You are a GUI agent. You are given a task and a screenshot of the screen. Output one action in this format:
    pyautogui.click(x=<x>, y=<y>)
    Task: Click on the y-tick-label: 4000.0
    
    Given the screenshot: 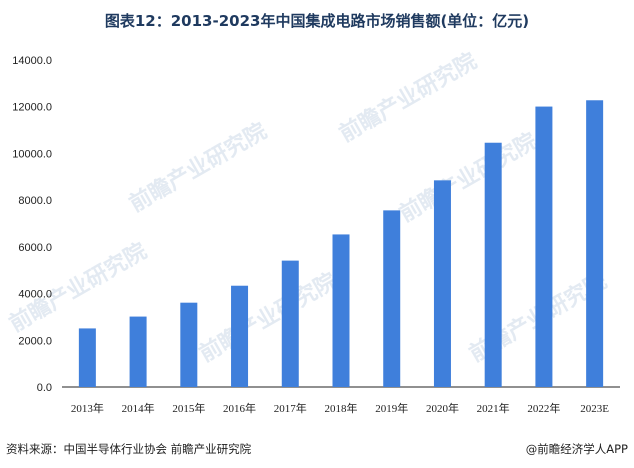 What is the action you would take?
    pyautogui.click(x=35, y=295)
    